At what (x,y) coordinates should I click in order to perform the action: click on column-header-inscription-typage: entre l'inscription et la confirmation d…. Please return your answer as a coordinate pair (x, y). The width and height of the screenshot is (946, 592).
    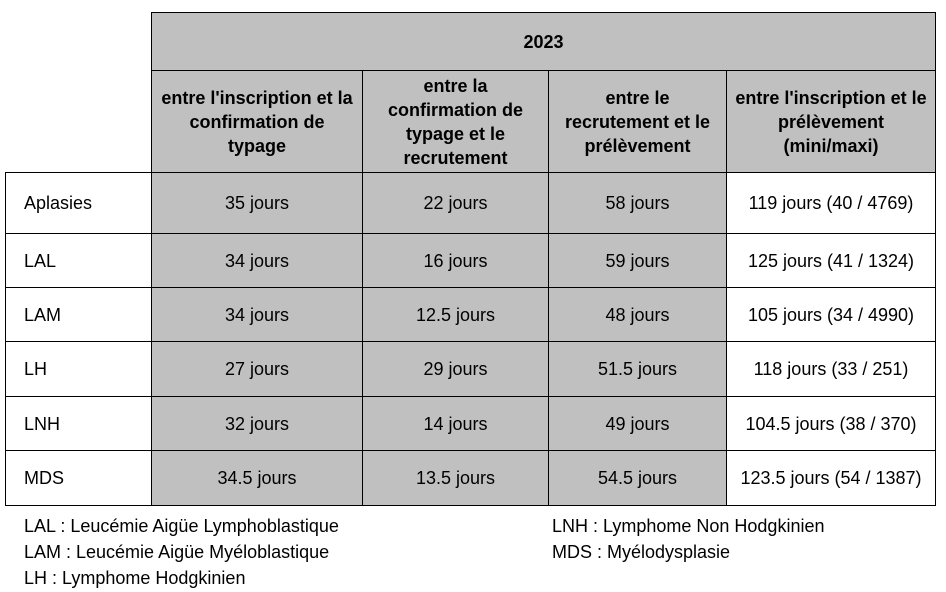
    Looking at the image, I should click on (257, 121).